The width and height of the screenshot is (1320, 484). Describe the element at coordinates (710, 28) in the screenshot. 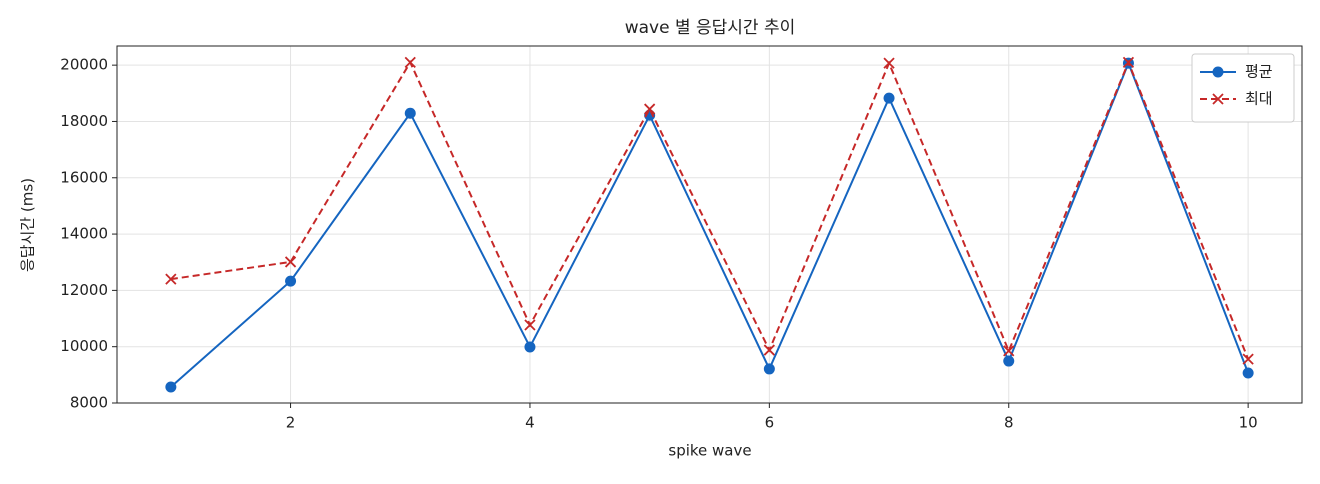

I see `chart-title: wave 별 응답시간 추이` at that location.